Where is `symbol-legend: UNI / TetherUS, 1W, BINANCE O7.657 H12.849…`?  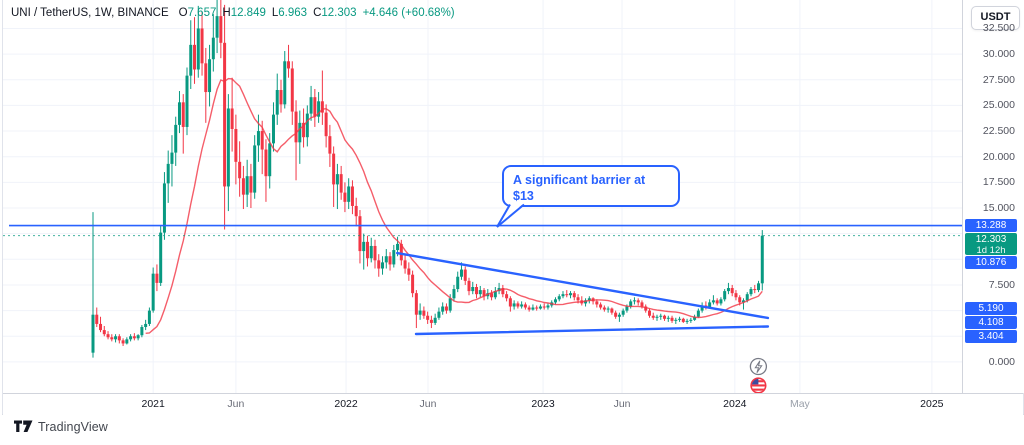
symbol-legend: UNI / TetherUS, 1W, BINANCE O7.657 H12.849… is located at coordinates (233, 13).